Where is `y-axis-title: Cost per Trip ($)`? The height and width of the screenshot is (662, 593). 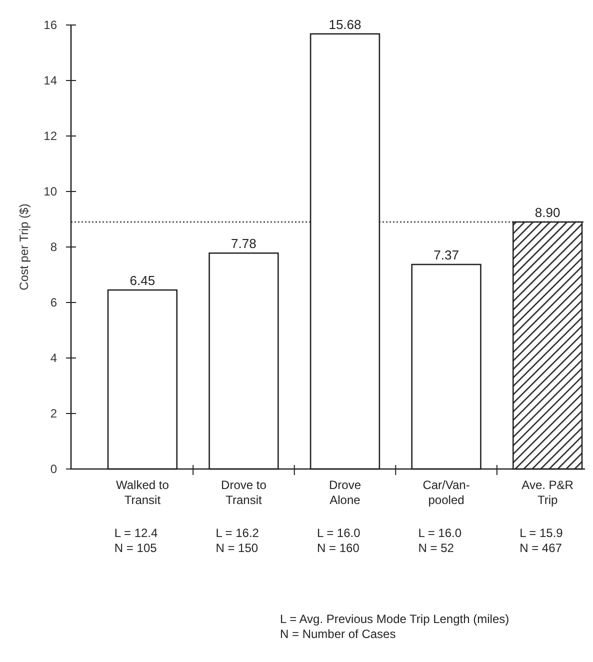
y-axis-title: Cost per Trip ($) is located at coordinates (24, 247).